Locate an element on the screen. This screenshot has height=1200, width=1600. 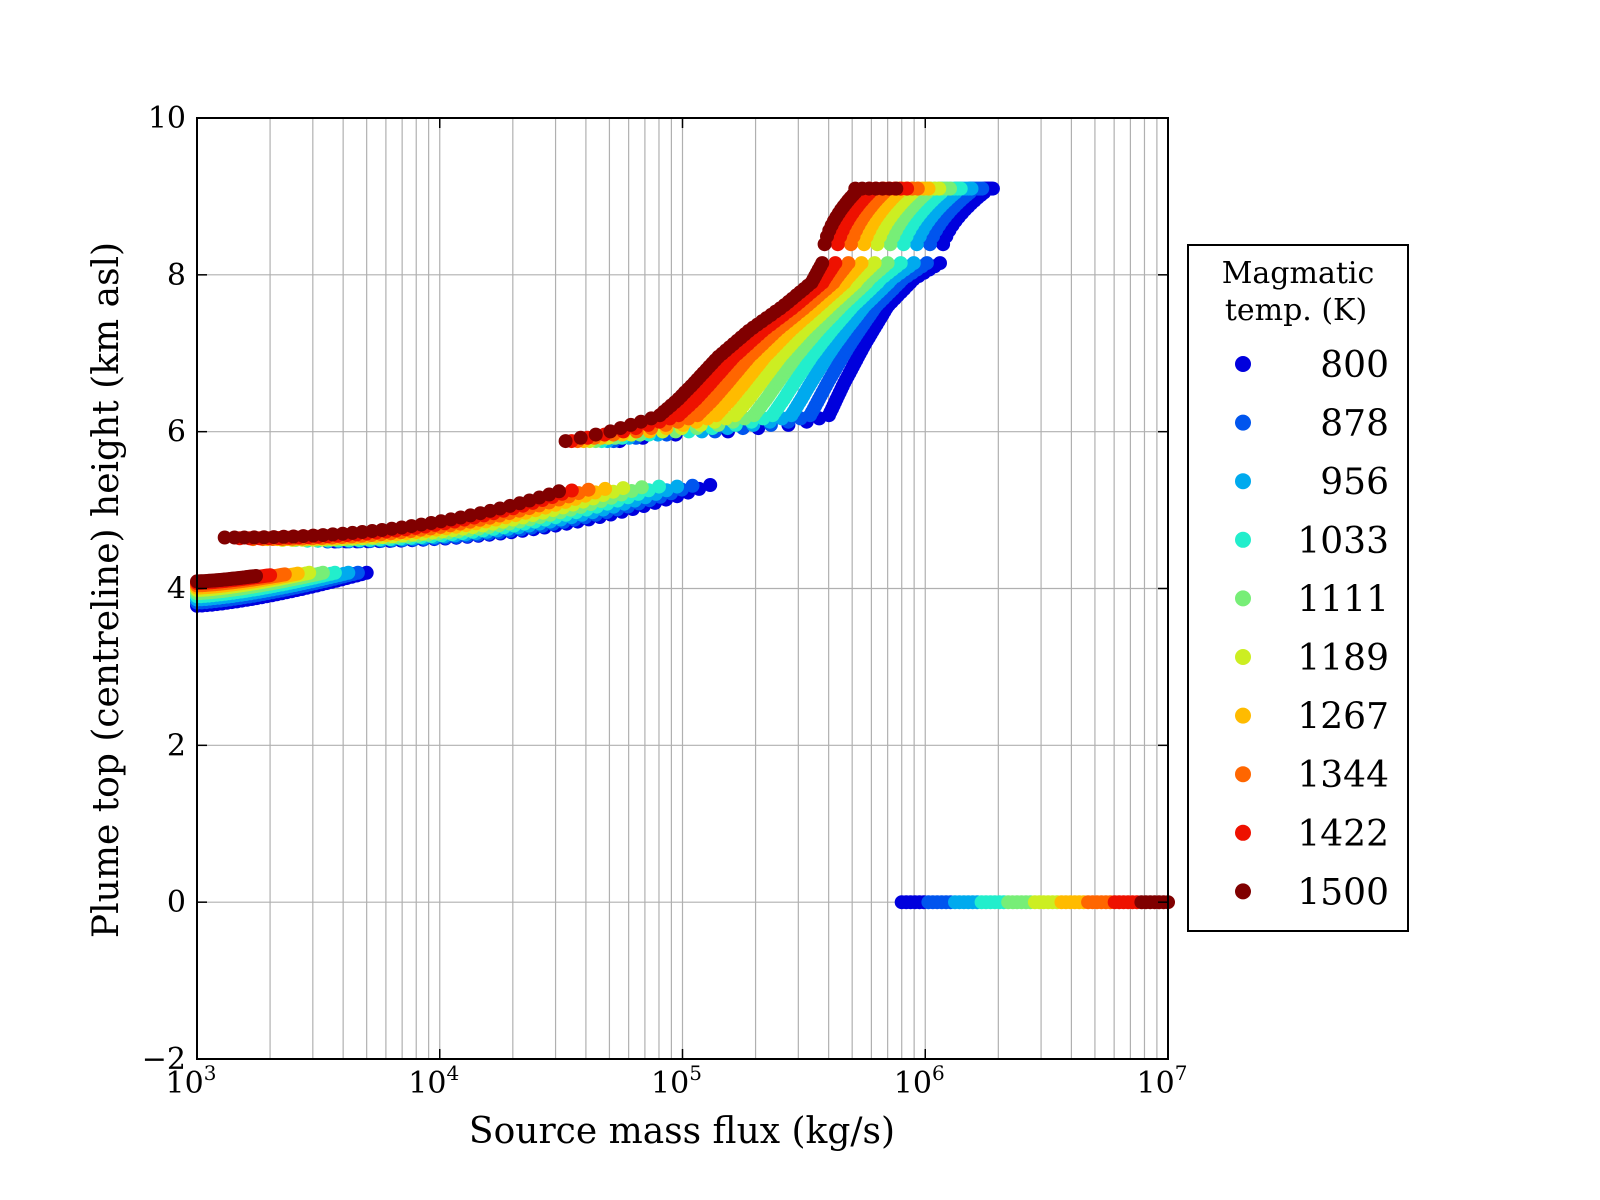
legend-label: 1267 is located at coordinates (1343, 717).